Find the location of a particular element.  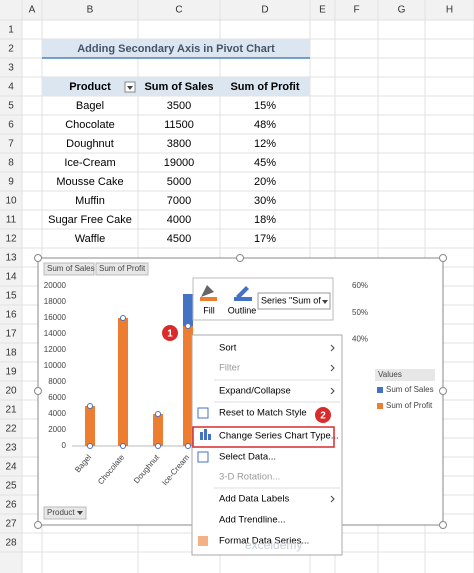

table-header: Product is located at coordinates (90, 87).